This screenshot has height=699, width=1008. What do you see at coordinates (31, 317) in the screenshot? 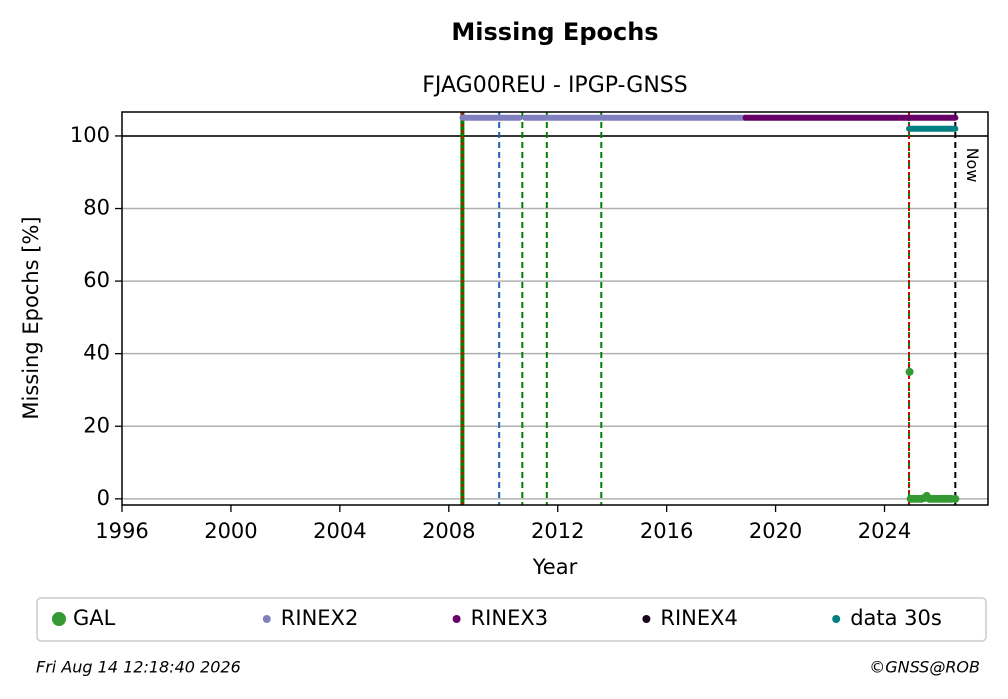
I see `y-axis-label: Missing Epochs [%]` at bounding box center [31, 317].